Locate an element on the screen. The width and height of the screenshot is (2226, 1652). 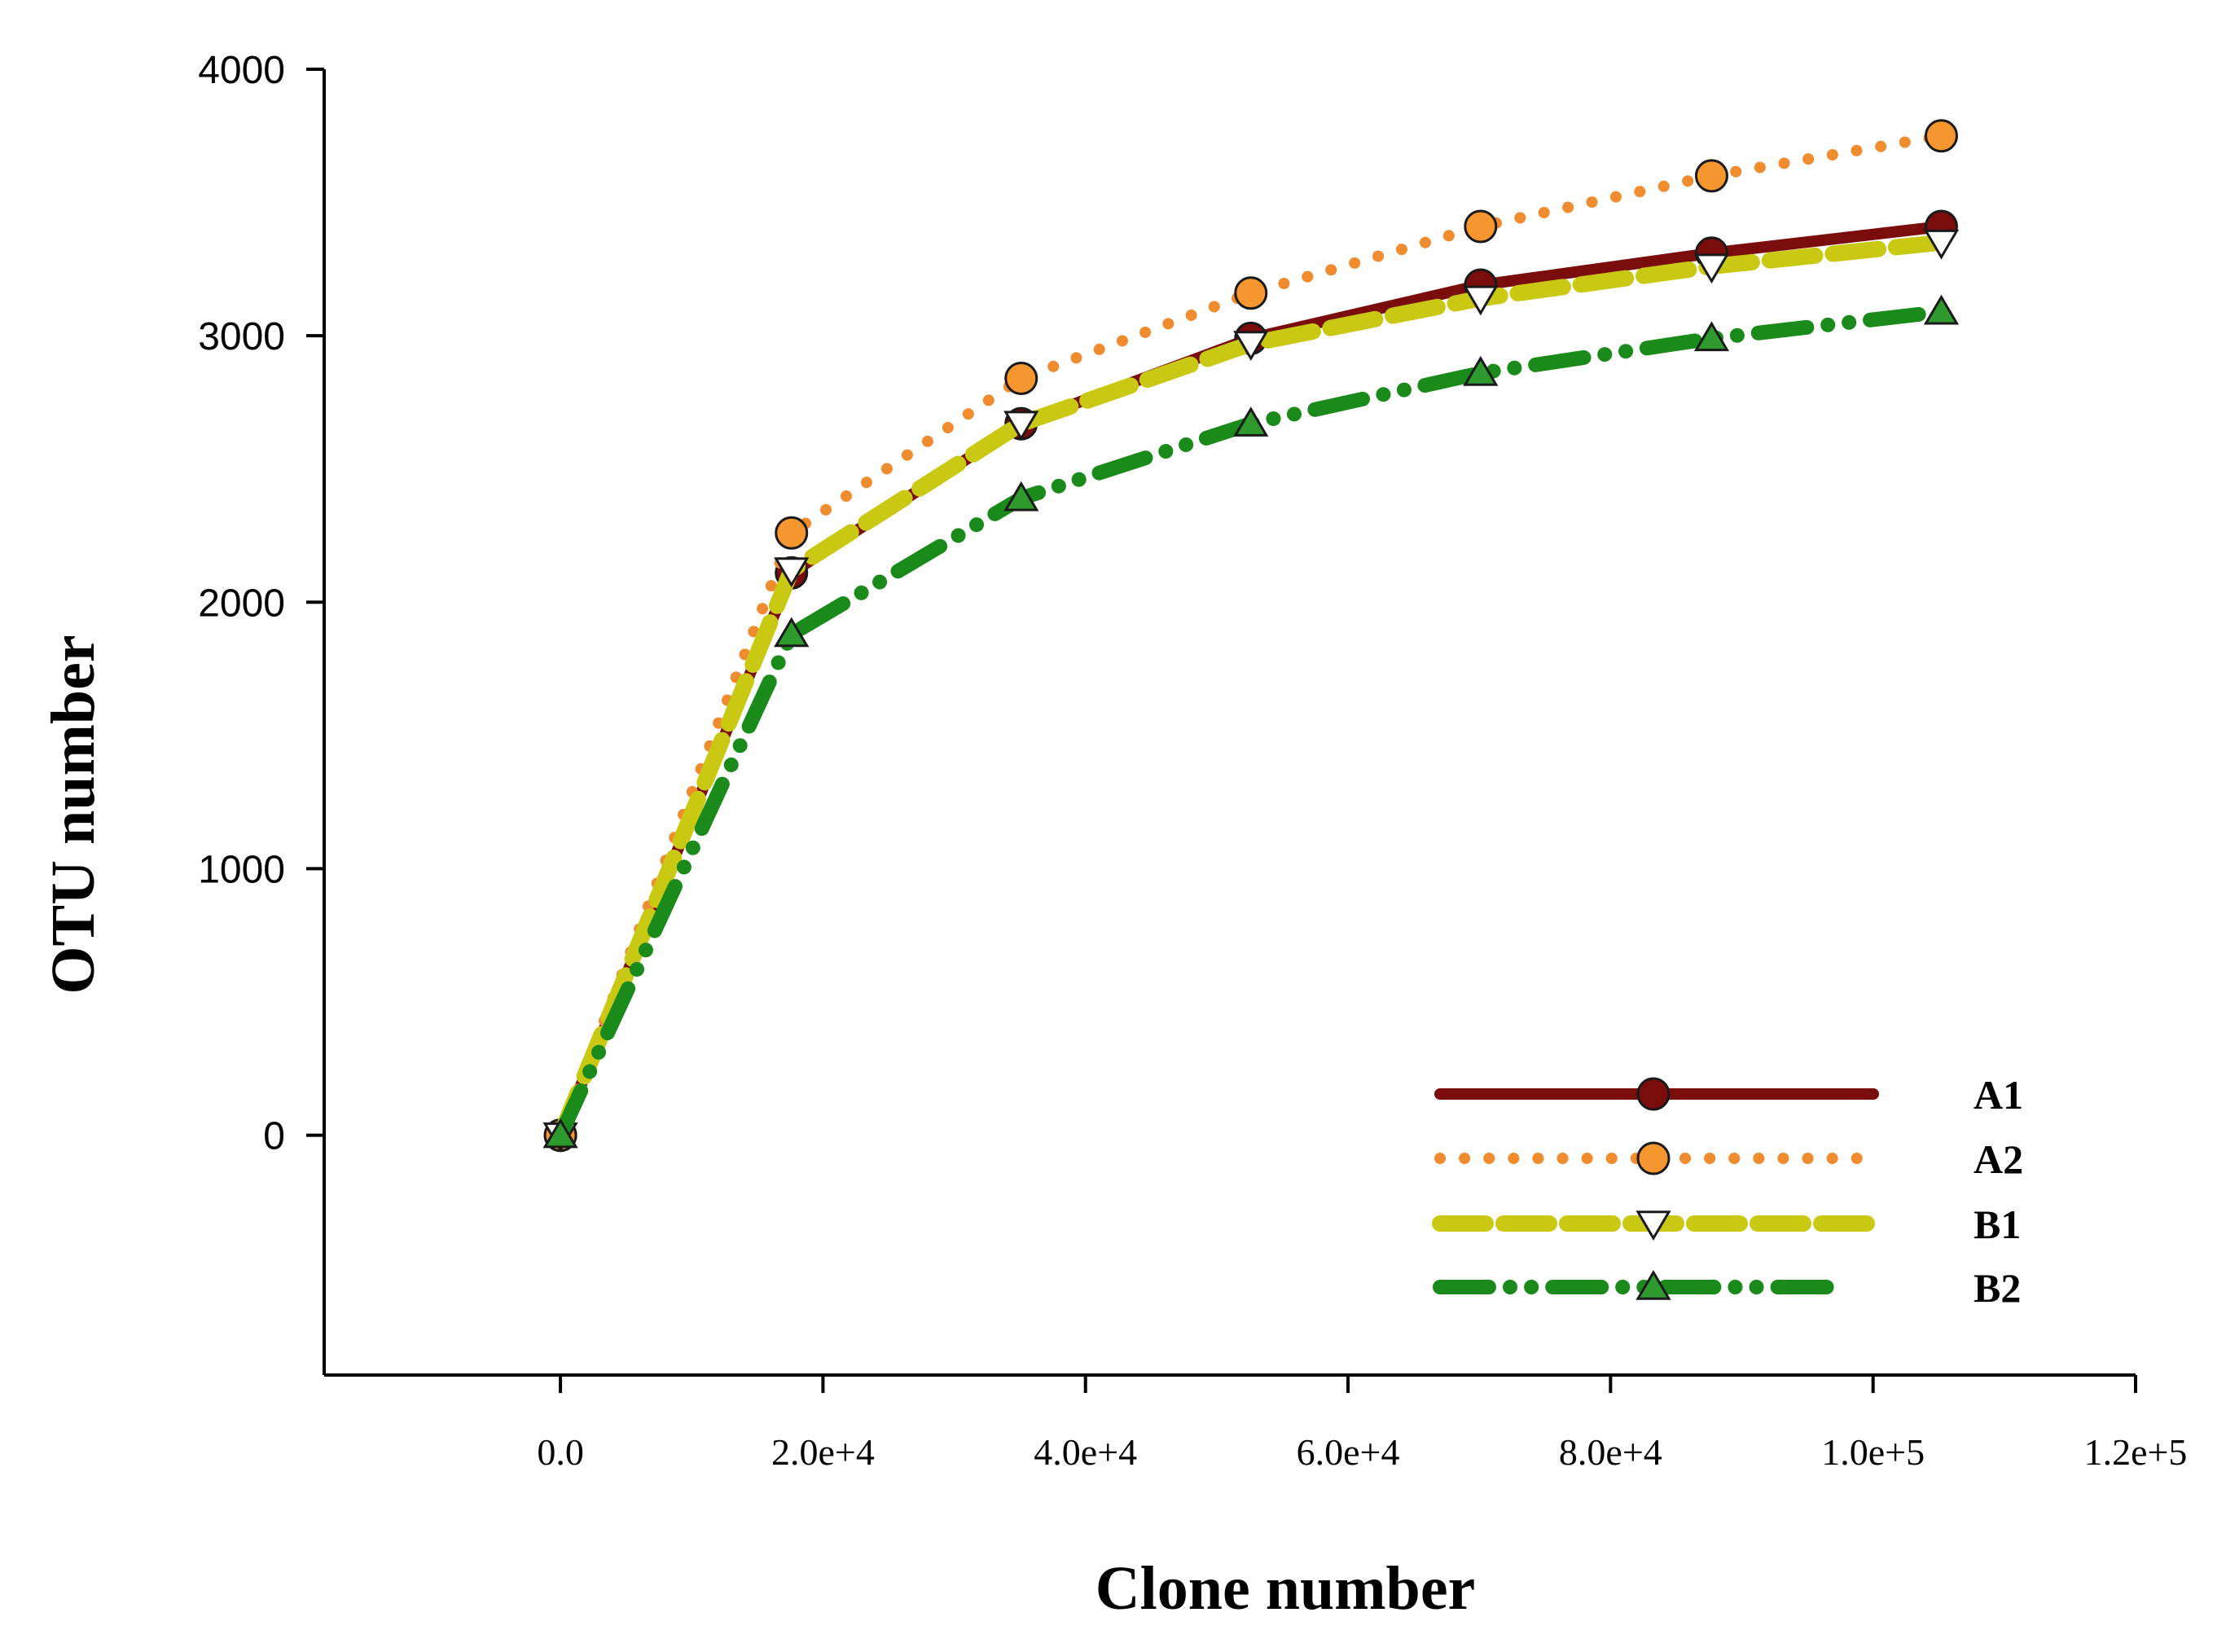
legend-item-b2: B2 is located at coordinates (1727, 1288).